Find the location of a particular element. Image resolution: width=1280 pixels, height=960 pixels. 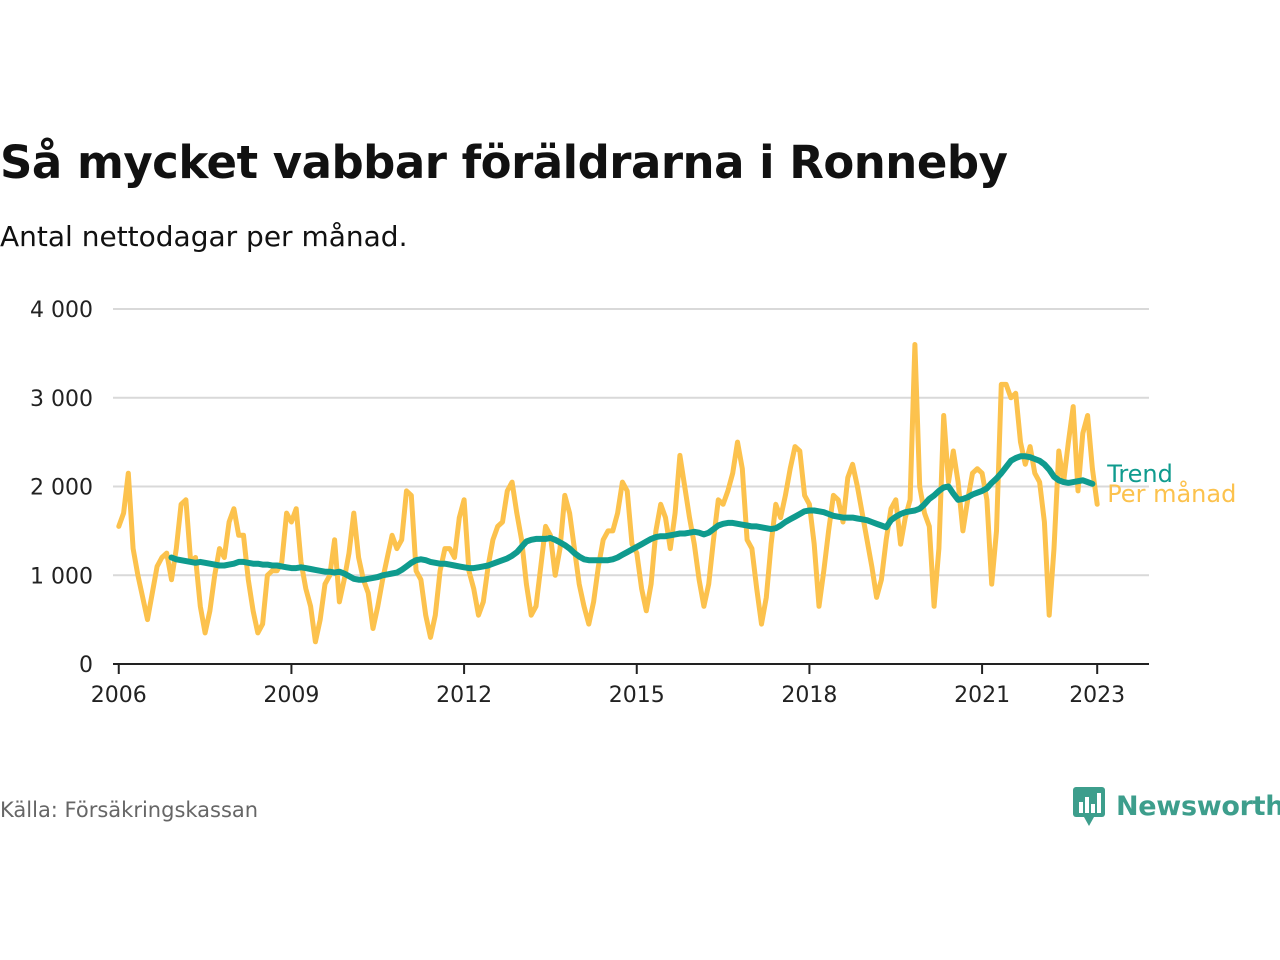

y-tick-label: 3 000 is located at coordinates (61, 399).